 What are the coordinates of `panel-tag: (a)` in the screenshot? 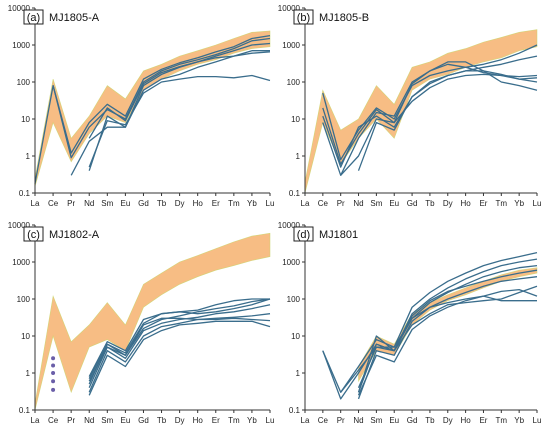 It's located at (33, 18).